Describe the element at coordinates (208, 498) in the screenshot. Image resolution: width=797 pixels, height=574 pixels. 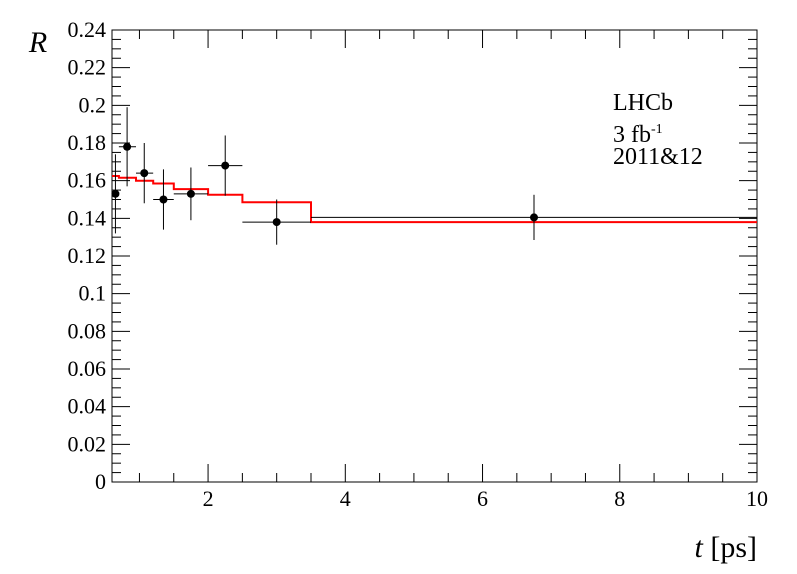
I see `x-tick-label: 2` at that location.